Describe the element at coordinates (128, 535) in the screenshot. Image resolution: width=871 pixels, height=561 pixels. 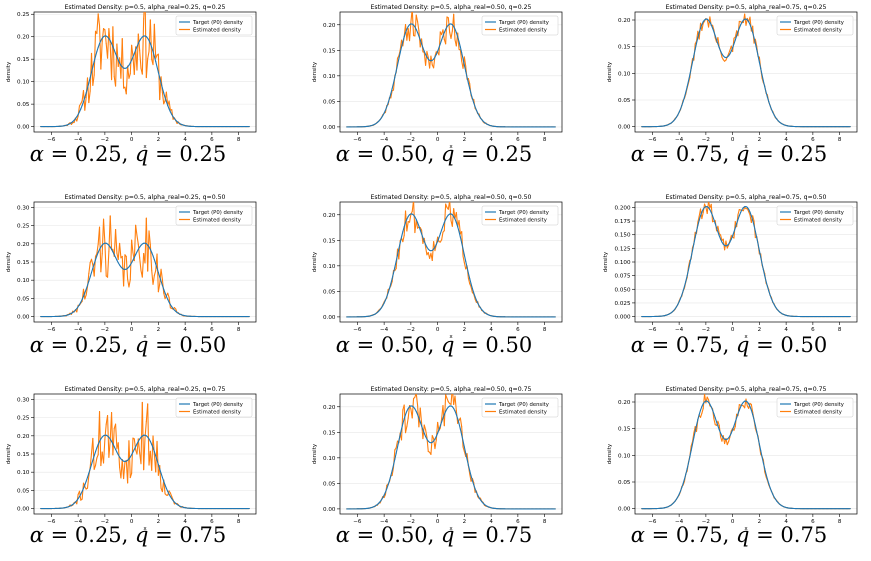
I see `subplot-caption: α = 0.25, q = 0.75` at that location.